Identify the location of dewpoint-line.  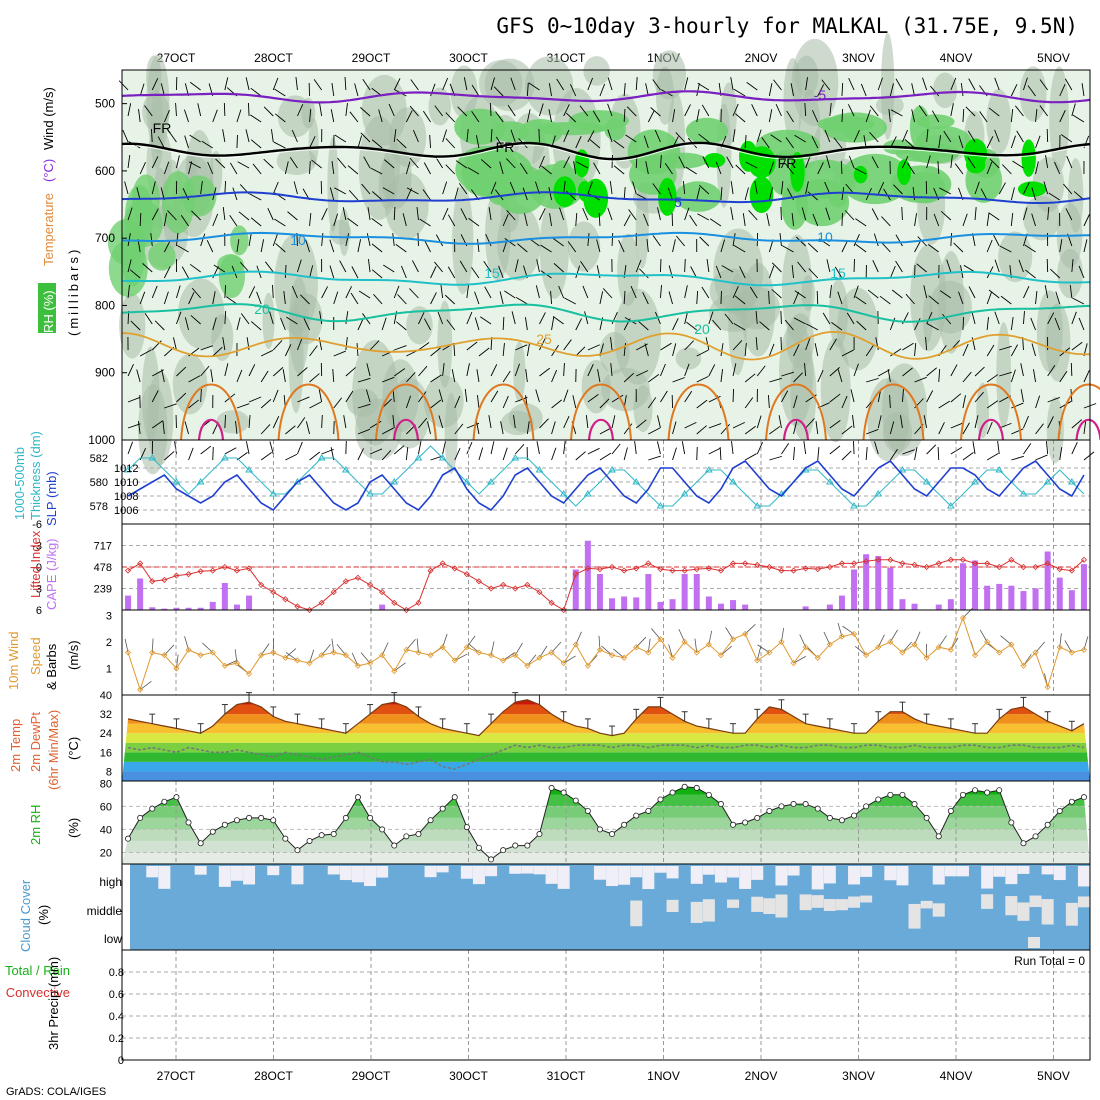
(606, 757).